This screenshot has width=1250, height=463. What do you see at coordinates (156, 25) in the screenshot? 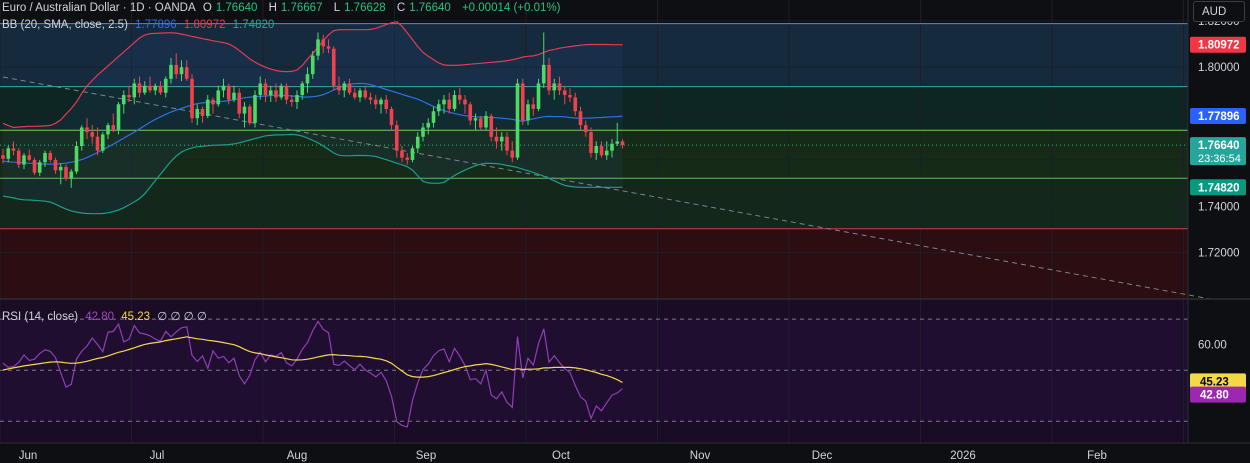
I see `bb-basis-value: 1.77896` at bounding box center [156, 25].